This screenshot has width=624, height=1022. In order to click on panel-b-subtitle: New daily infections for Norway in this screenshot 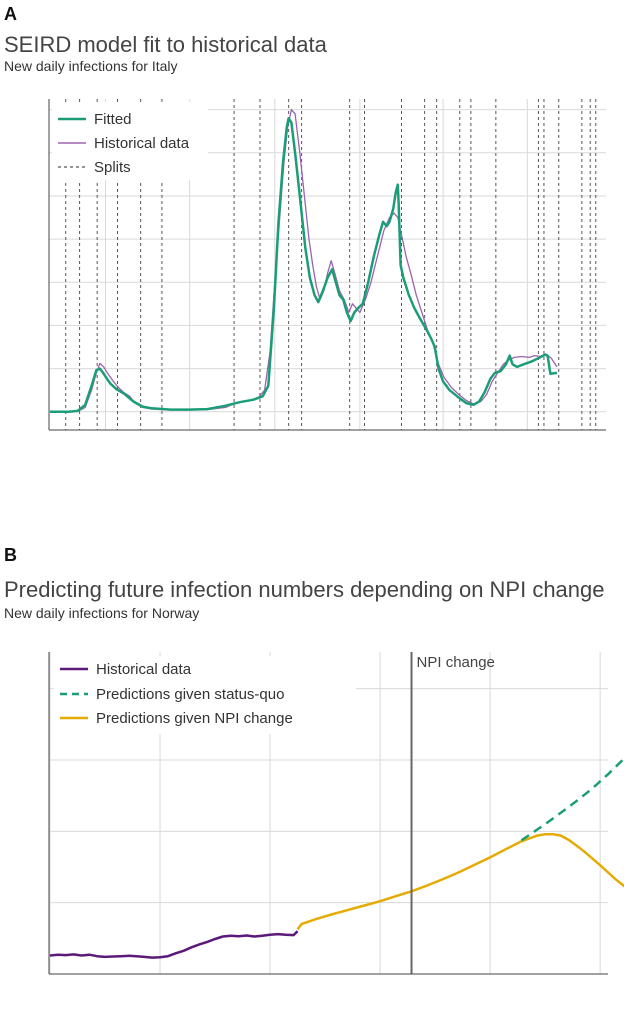, I will do `click(101, 613)`.